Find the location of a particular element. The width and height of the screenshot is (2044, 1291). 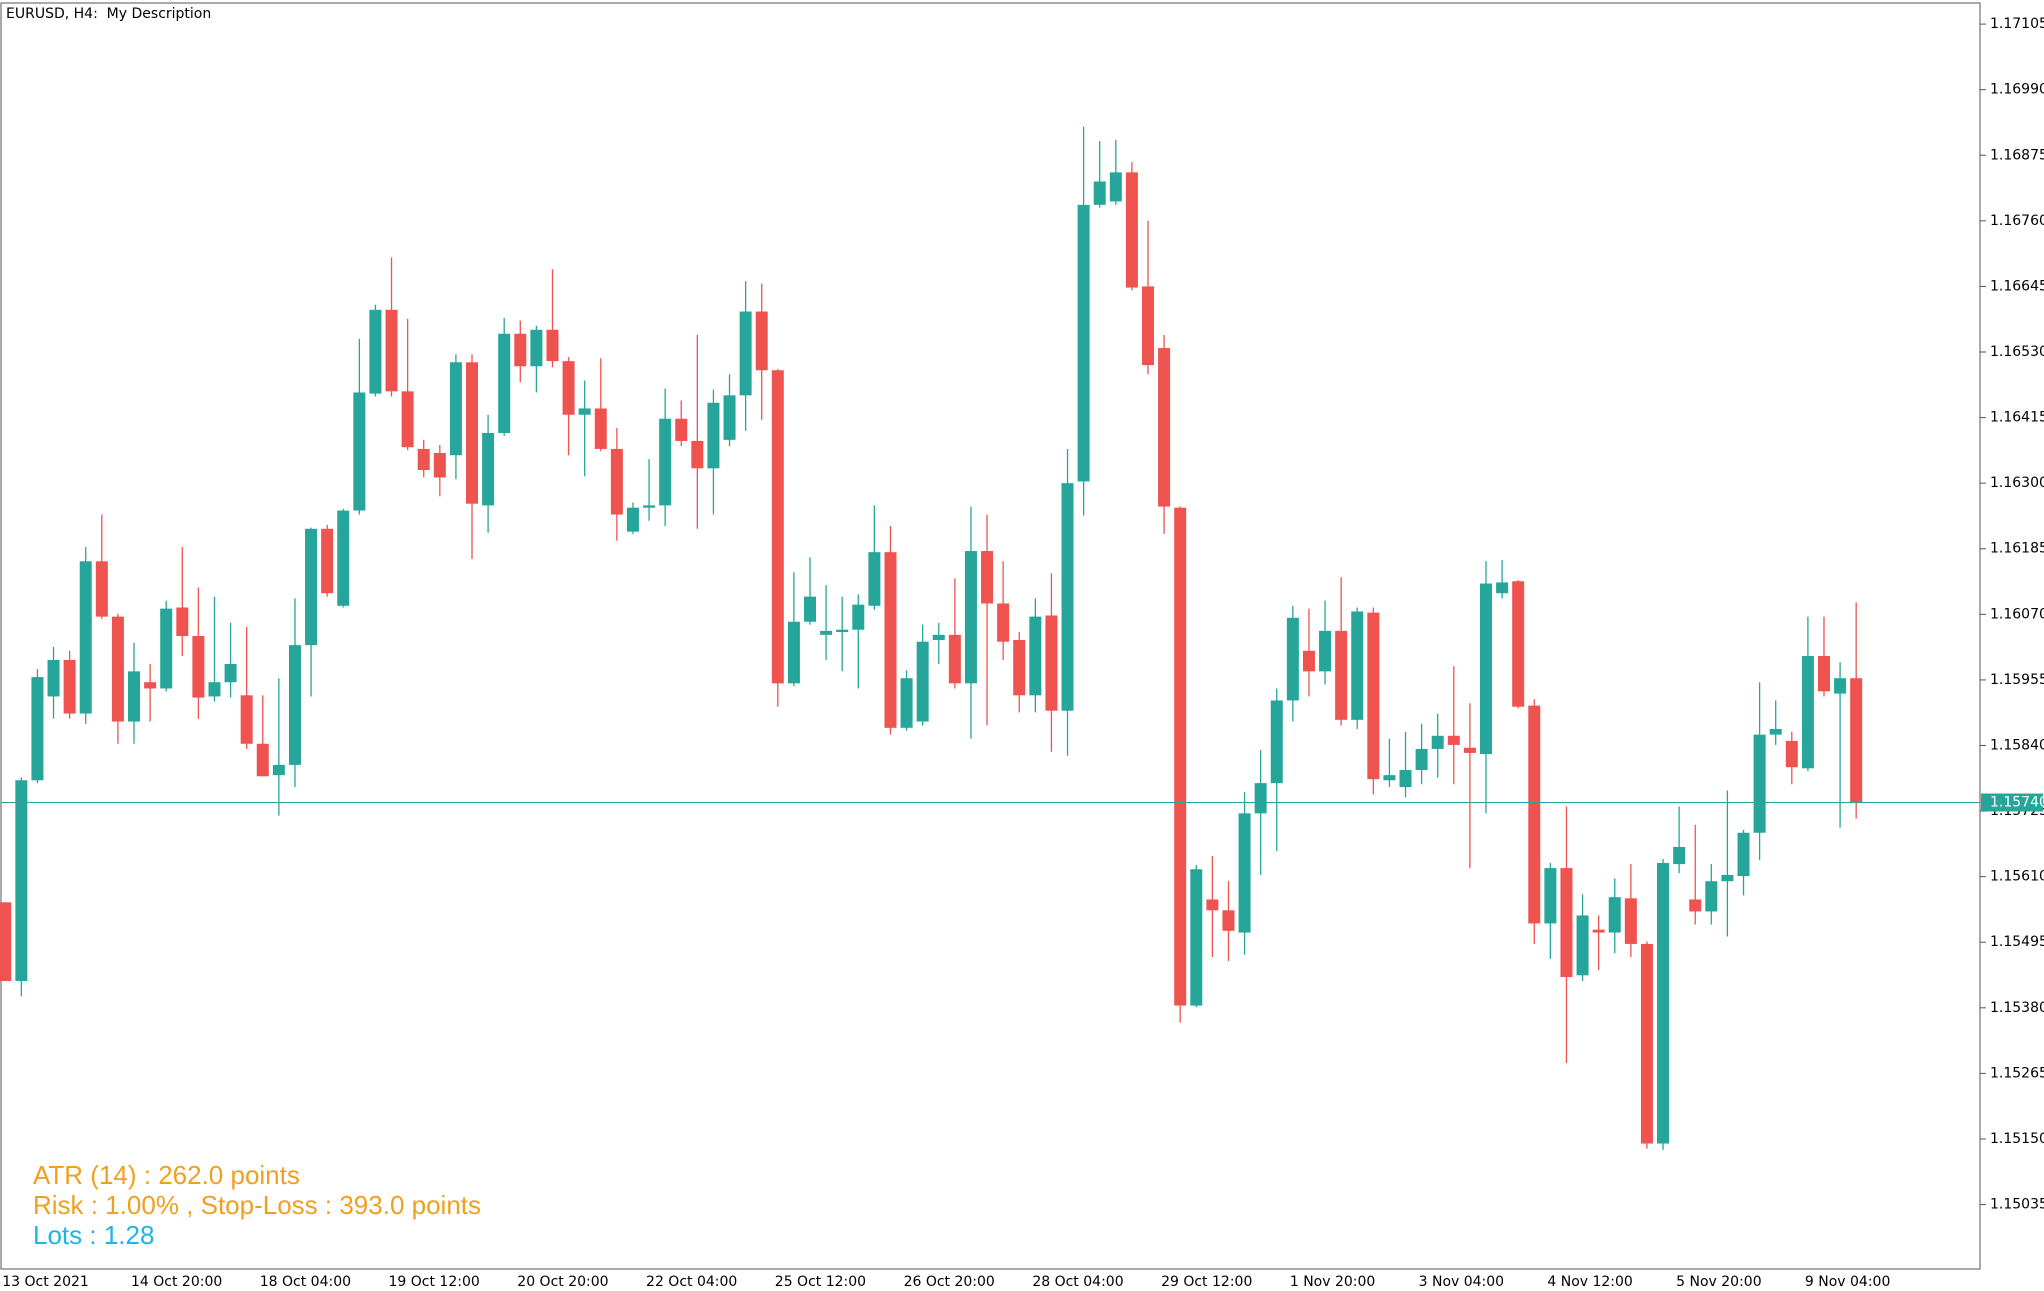

x-tick-label: 4 Nov 12:00 is located at coordinates (1589, 1282).